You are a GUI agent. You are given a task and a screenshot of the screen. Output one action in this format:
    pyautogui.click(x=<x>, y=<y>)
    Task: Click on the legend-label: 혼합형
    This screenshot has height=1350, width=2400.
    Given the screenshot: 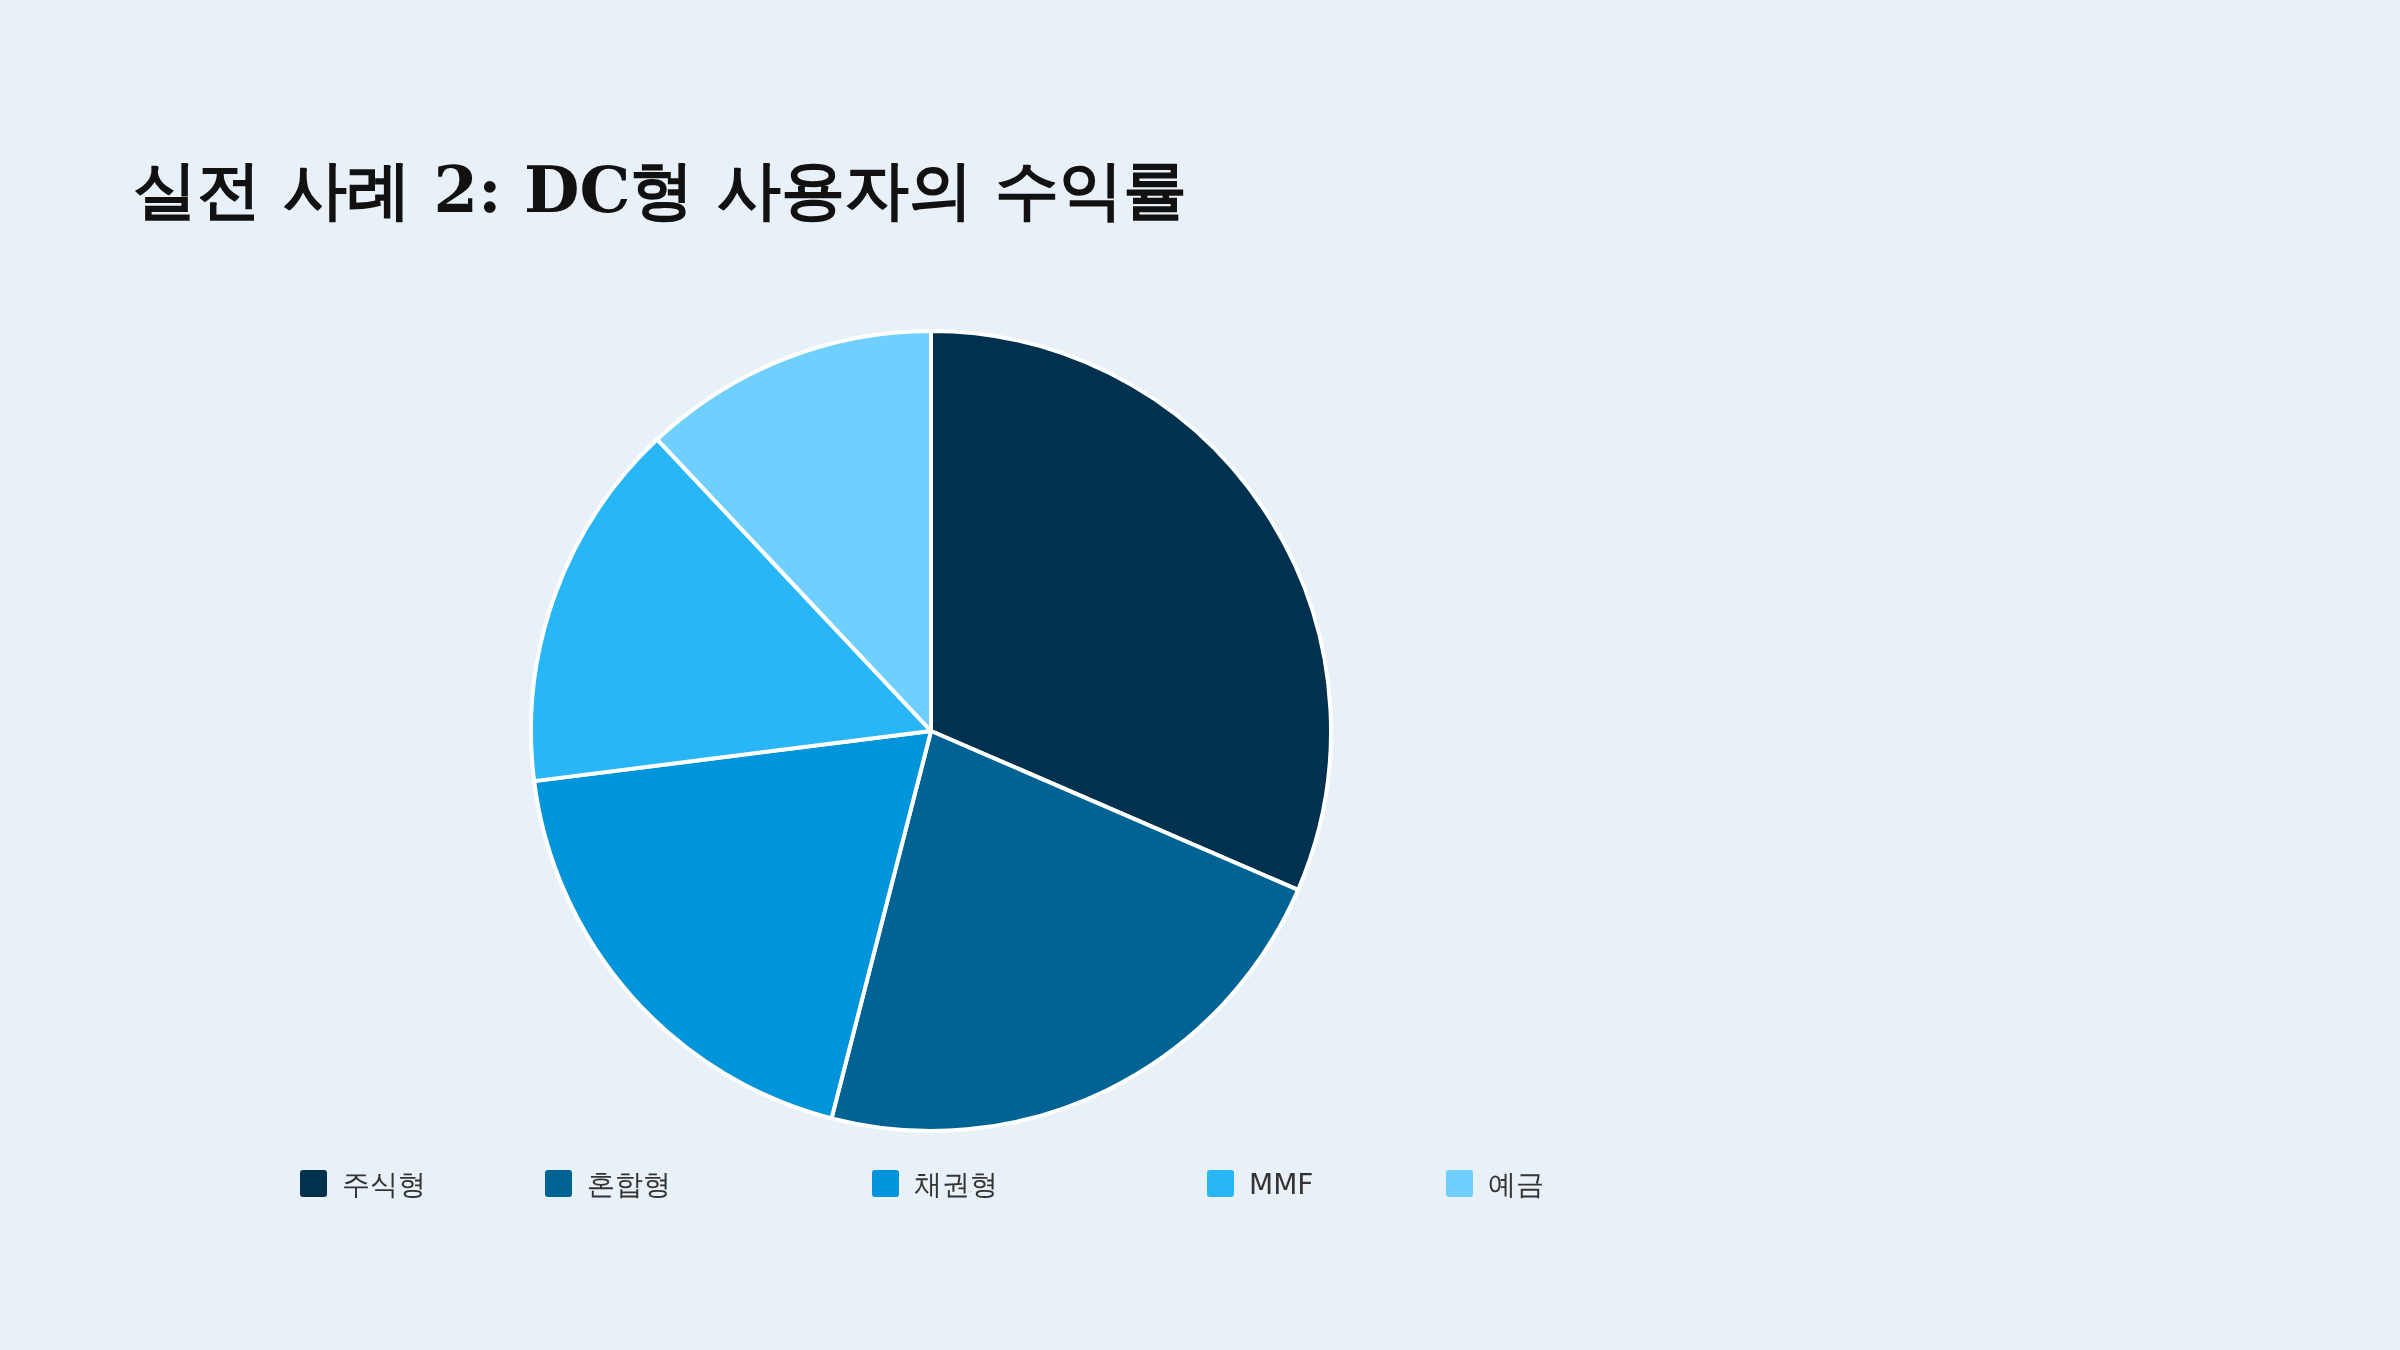 What is the action you would take?
    pyautogui.click(x=629, y=1184)
    